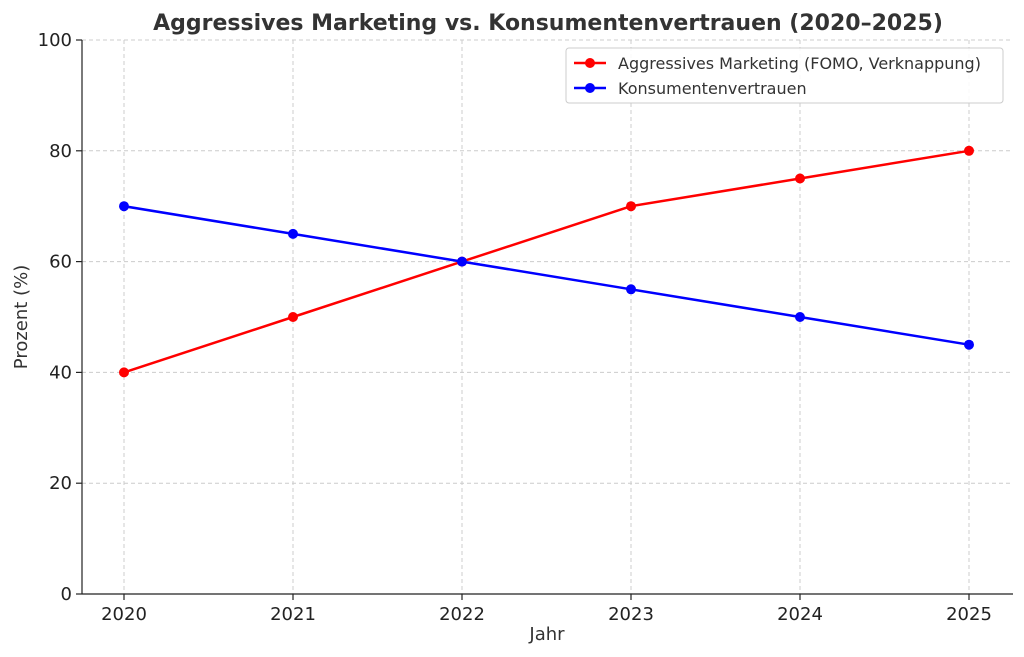  I want to click on y-tick-label: 60, so click(60, 262).